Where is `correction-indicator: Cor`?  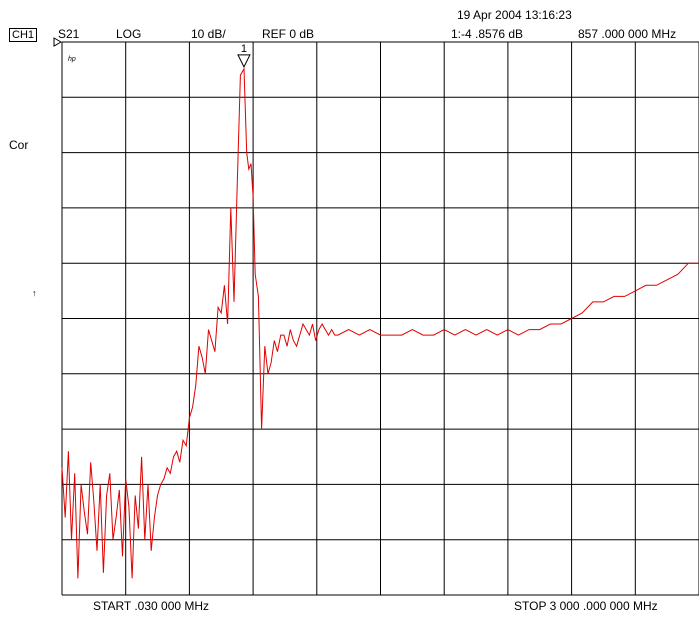 correction-indicator: Cor is located at coordinates (19, 145).